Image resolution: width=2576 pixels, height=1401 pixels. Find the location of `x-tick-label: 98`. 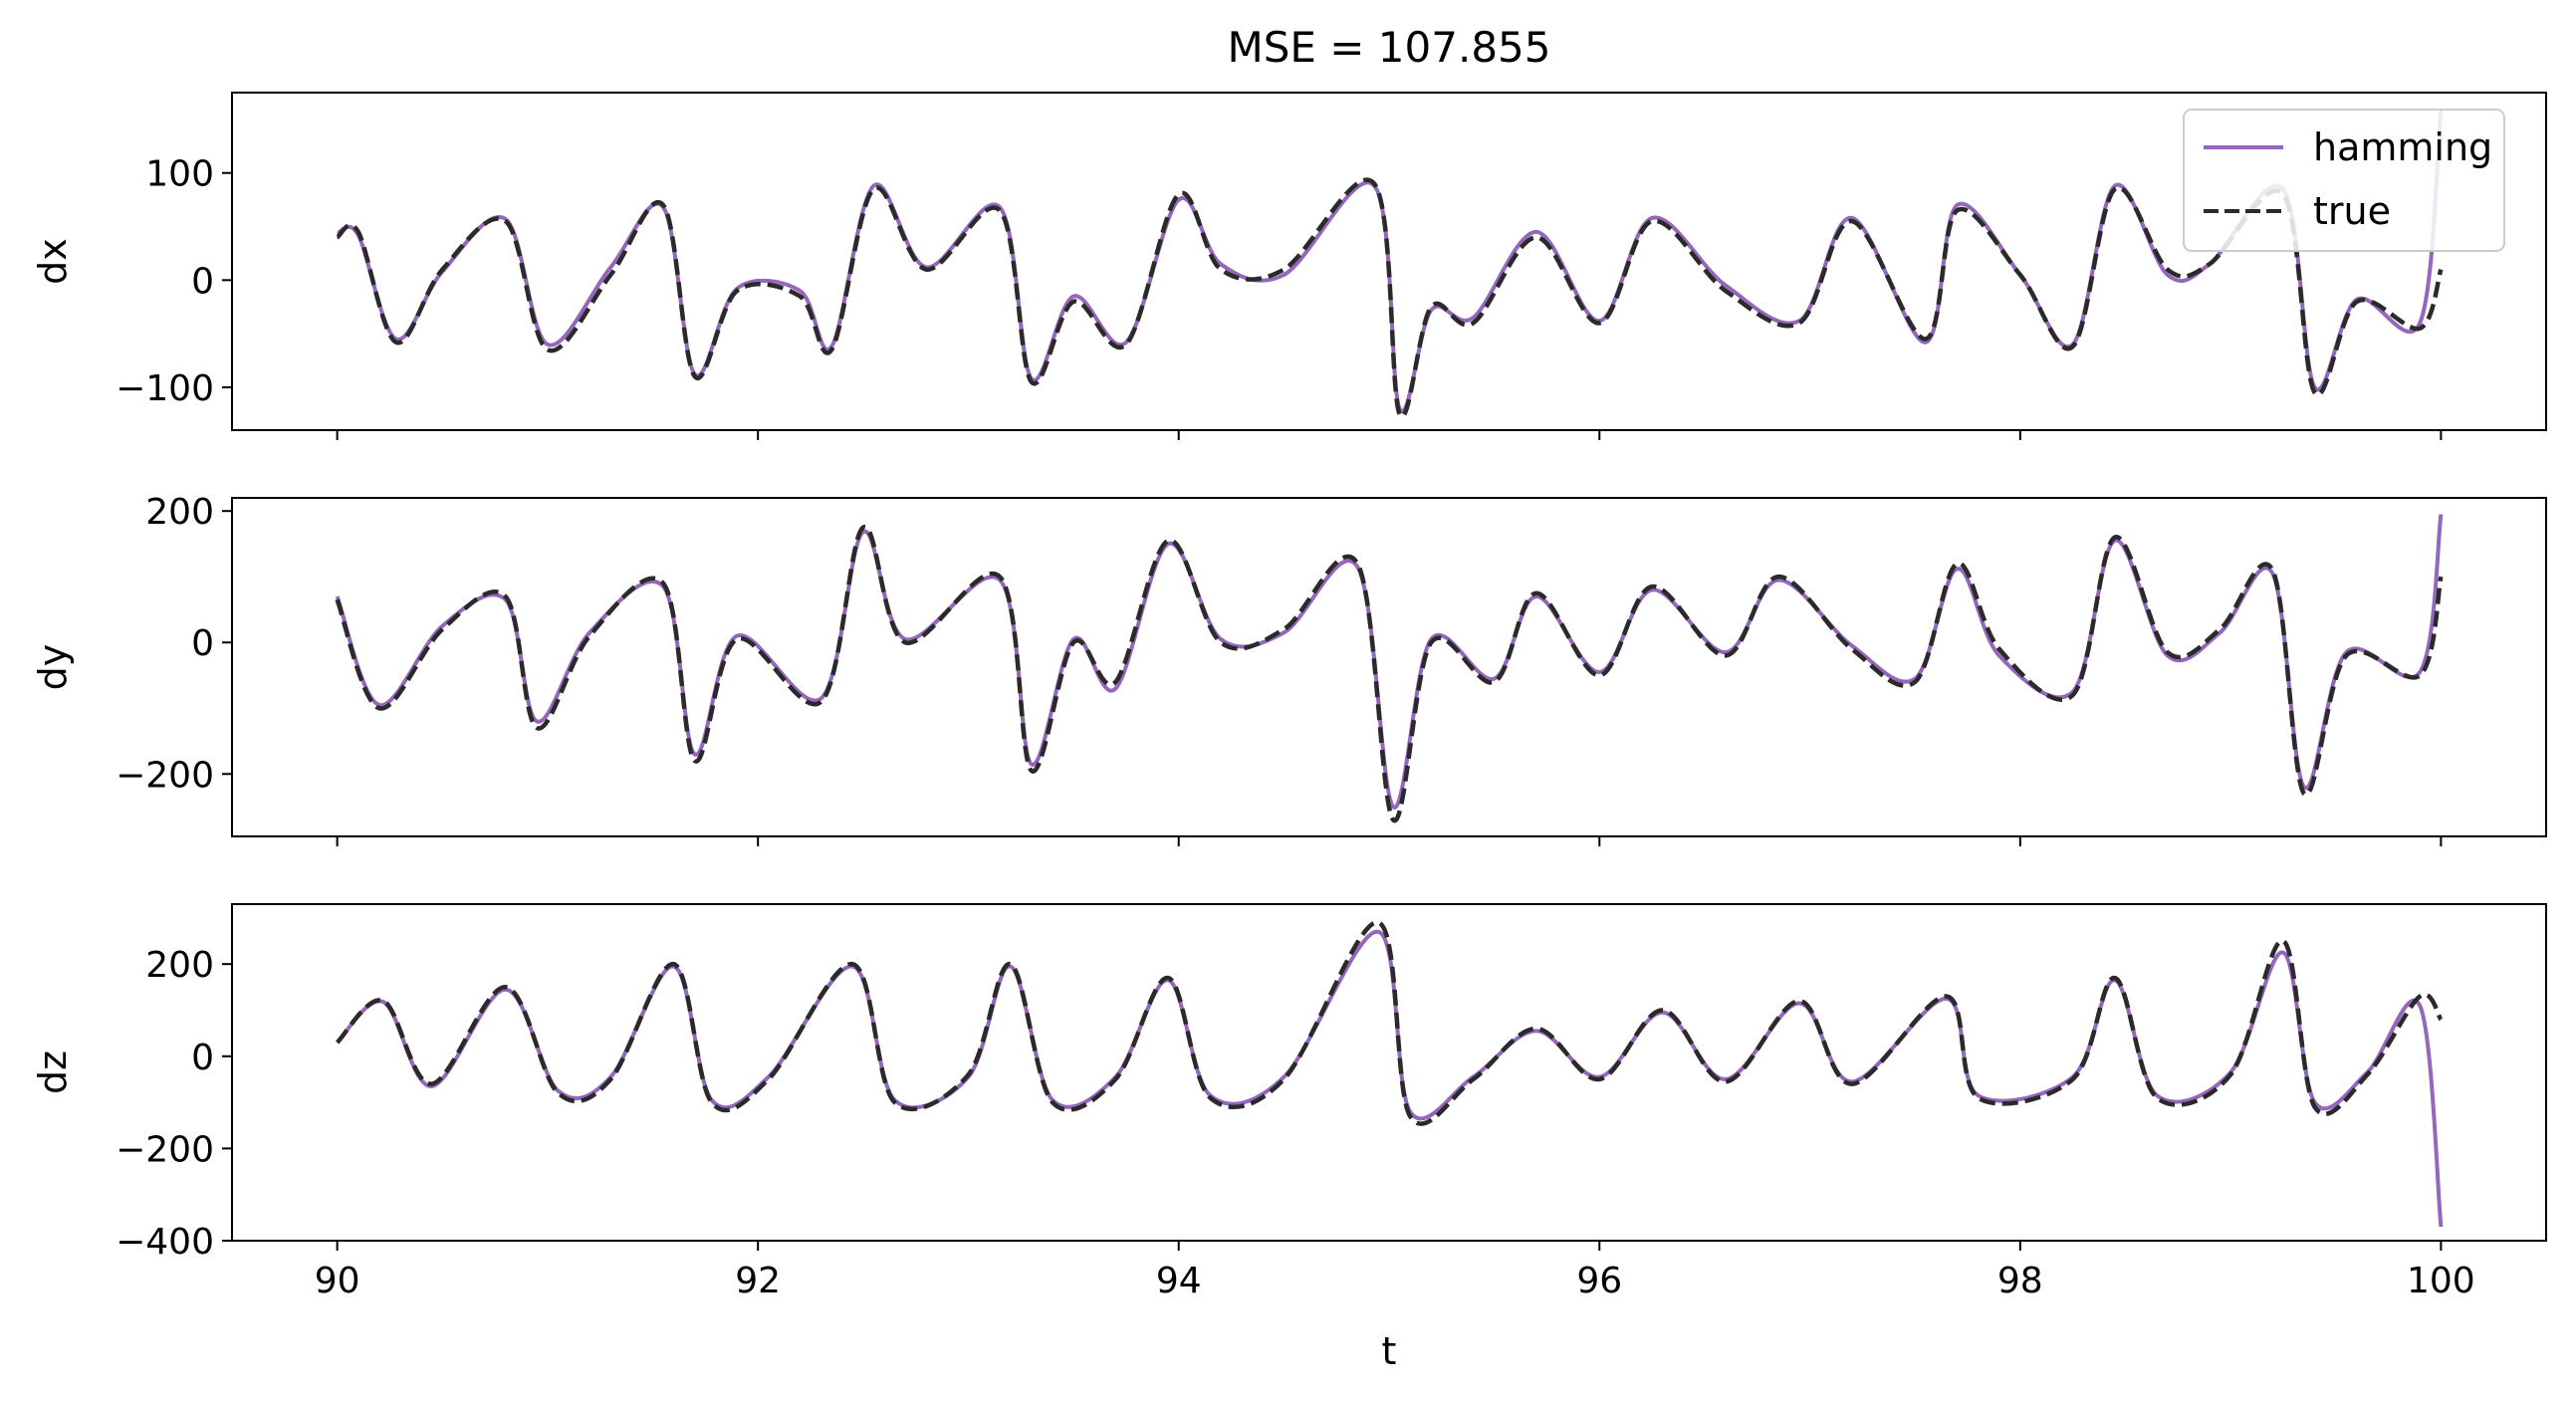

x-tick-label: 98 is located at coordinates (2020, 1281).